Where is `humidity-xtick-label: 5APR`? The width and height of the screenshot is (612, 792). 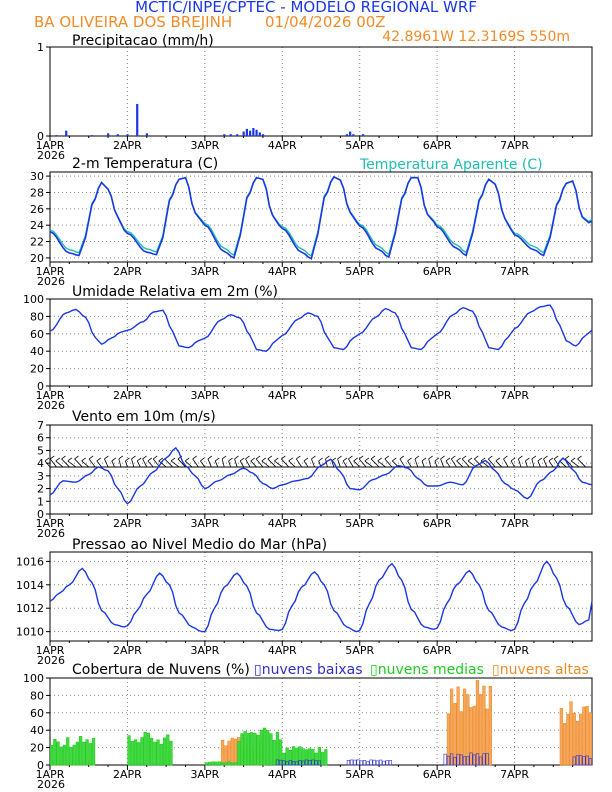 humidity-xtick-label: 5APR is located at coordinates (359, 395).